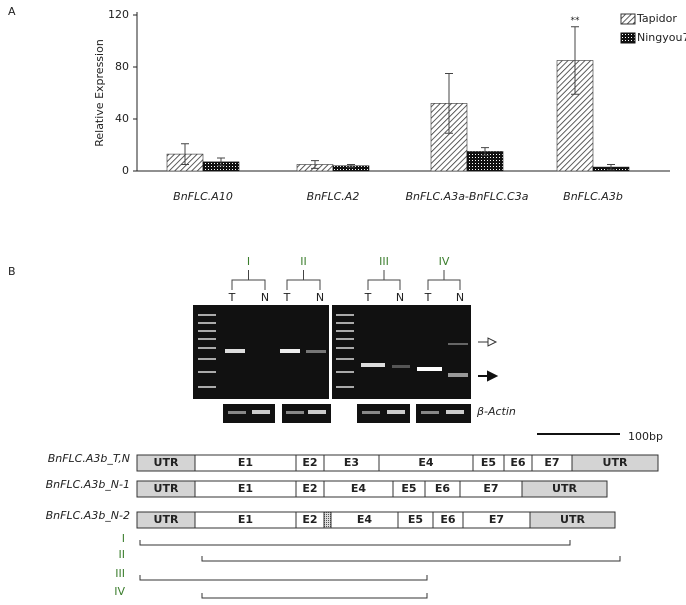  What do you see at coordinates (346, 360) in the screenshot?
I see `gel-bands` at bounding box center [346, 360].